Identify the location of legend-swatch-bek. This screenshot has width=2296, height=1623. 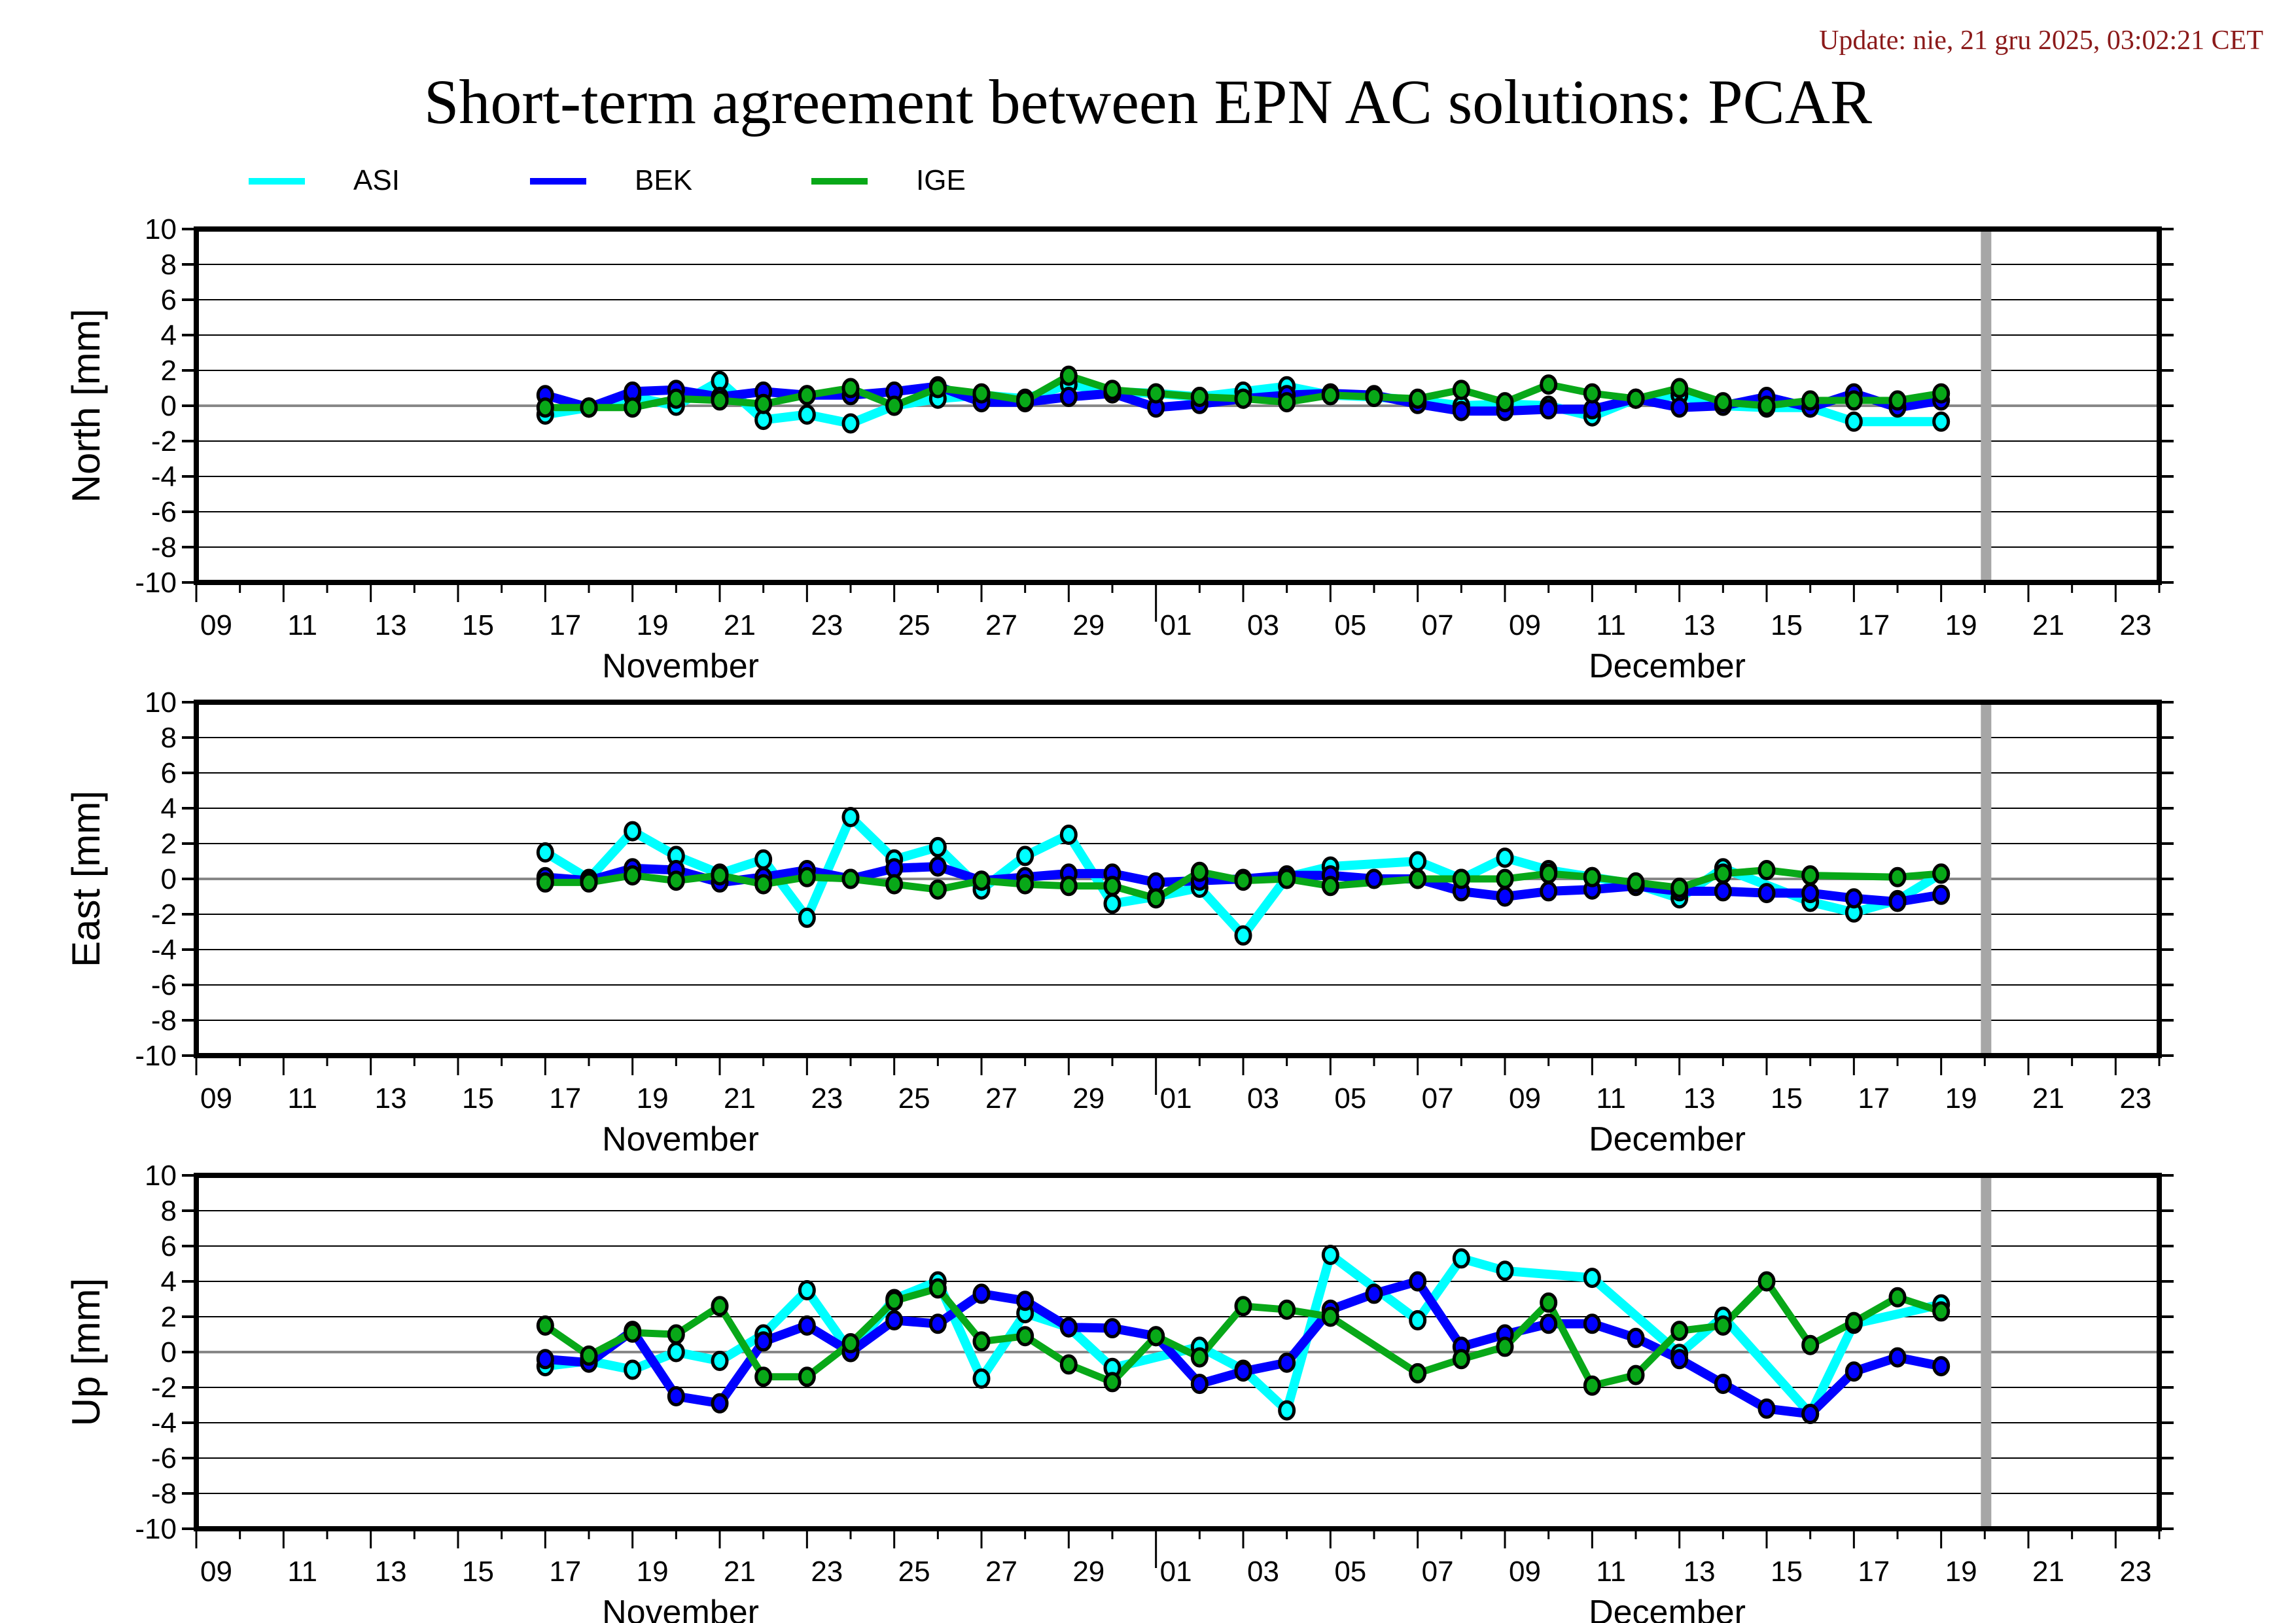
(558, 182).